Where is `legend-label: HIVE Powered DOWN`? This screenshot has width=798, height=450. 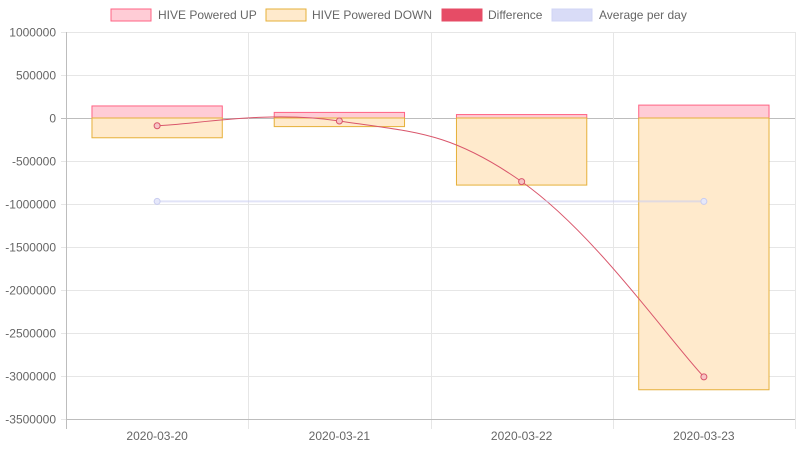
legend-label: HIVE Powered DOWN is located at coordinates (372, 15).